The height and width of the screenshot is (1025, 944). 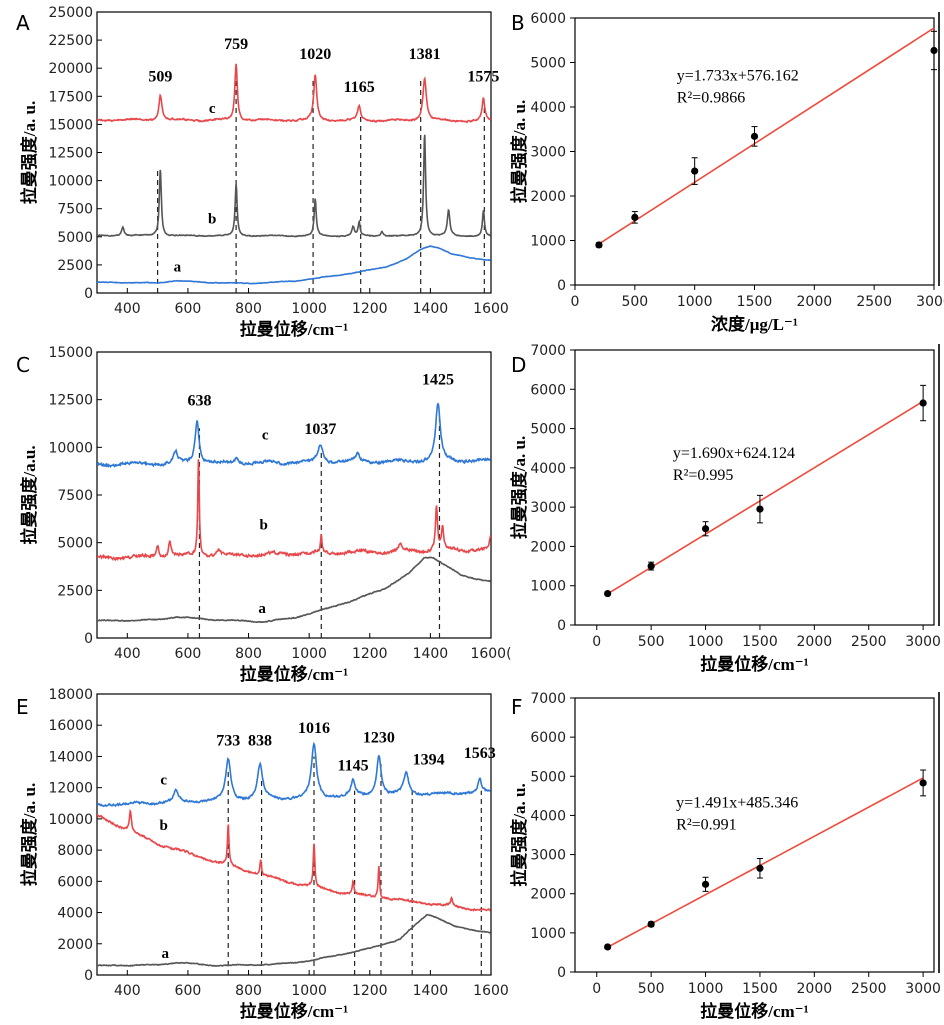 I want to click on y-tick-label: 18000, so click(x=70, y=695).